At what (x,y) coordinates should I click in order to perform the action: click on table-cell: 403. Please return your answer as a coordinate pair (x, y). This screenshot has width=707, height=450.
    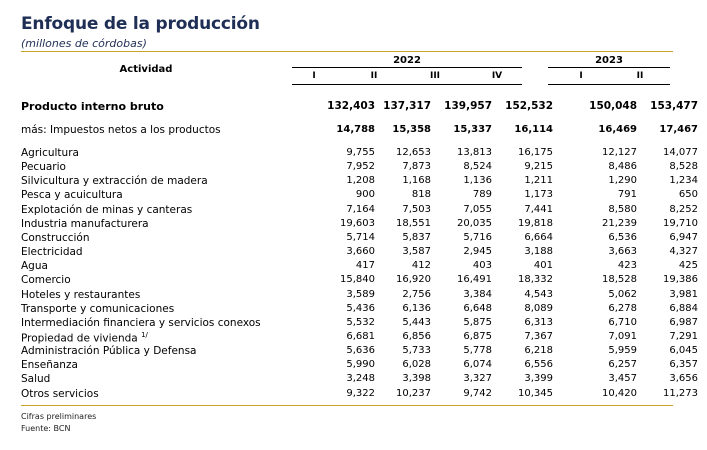
    Looking at the image, I should click on (482, 266).